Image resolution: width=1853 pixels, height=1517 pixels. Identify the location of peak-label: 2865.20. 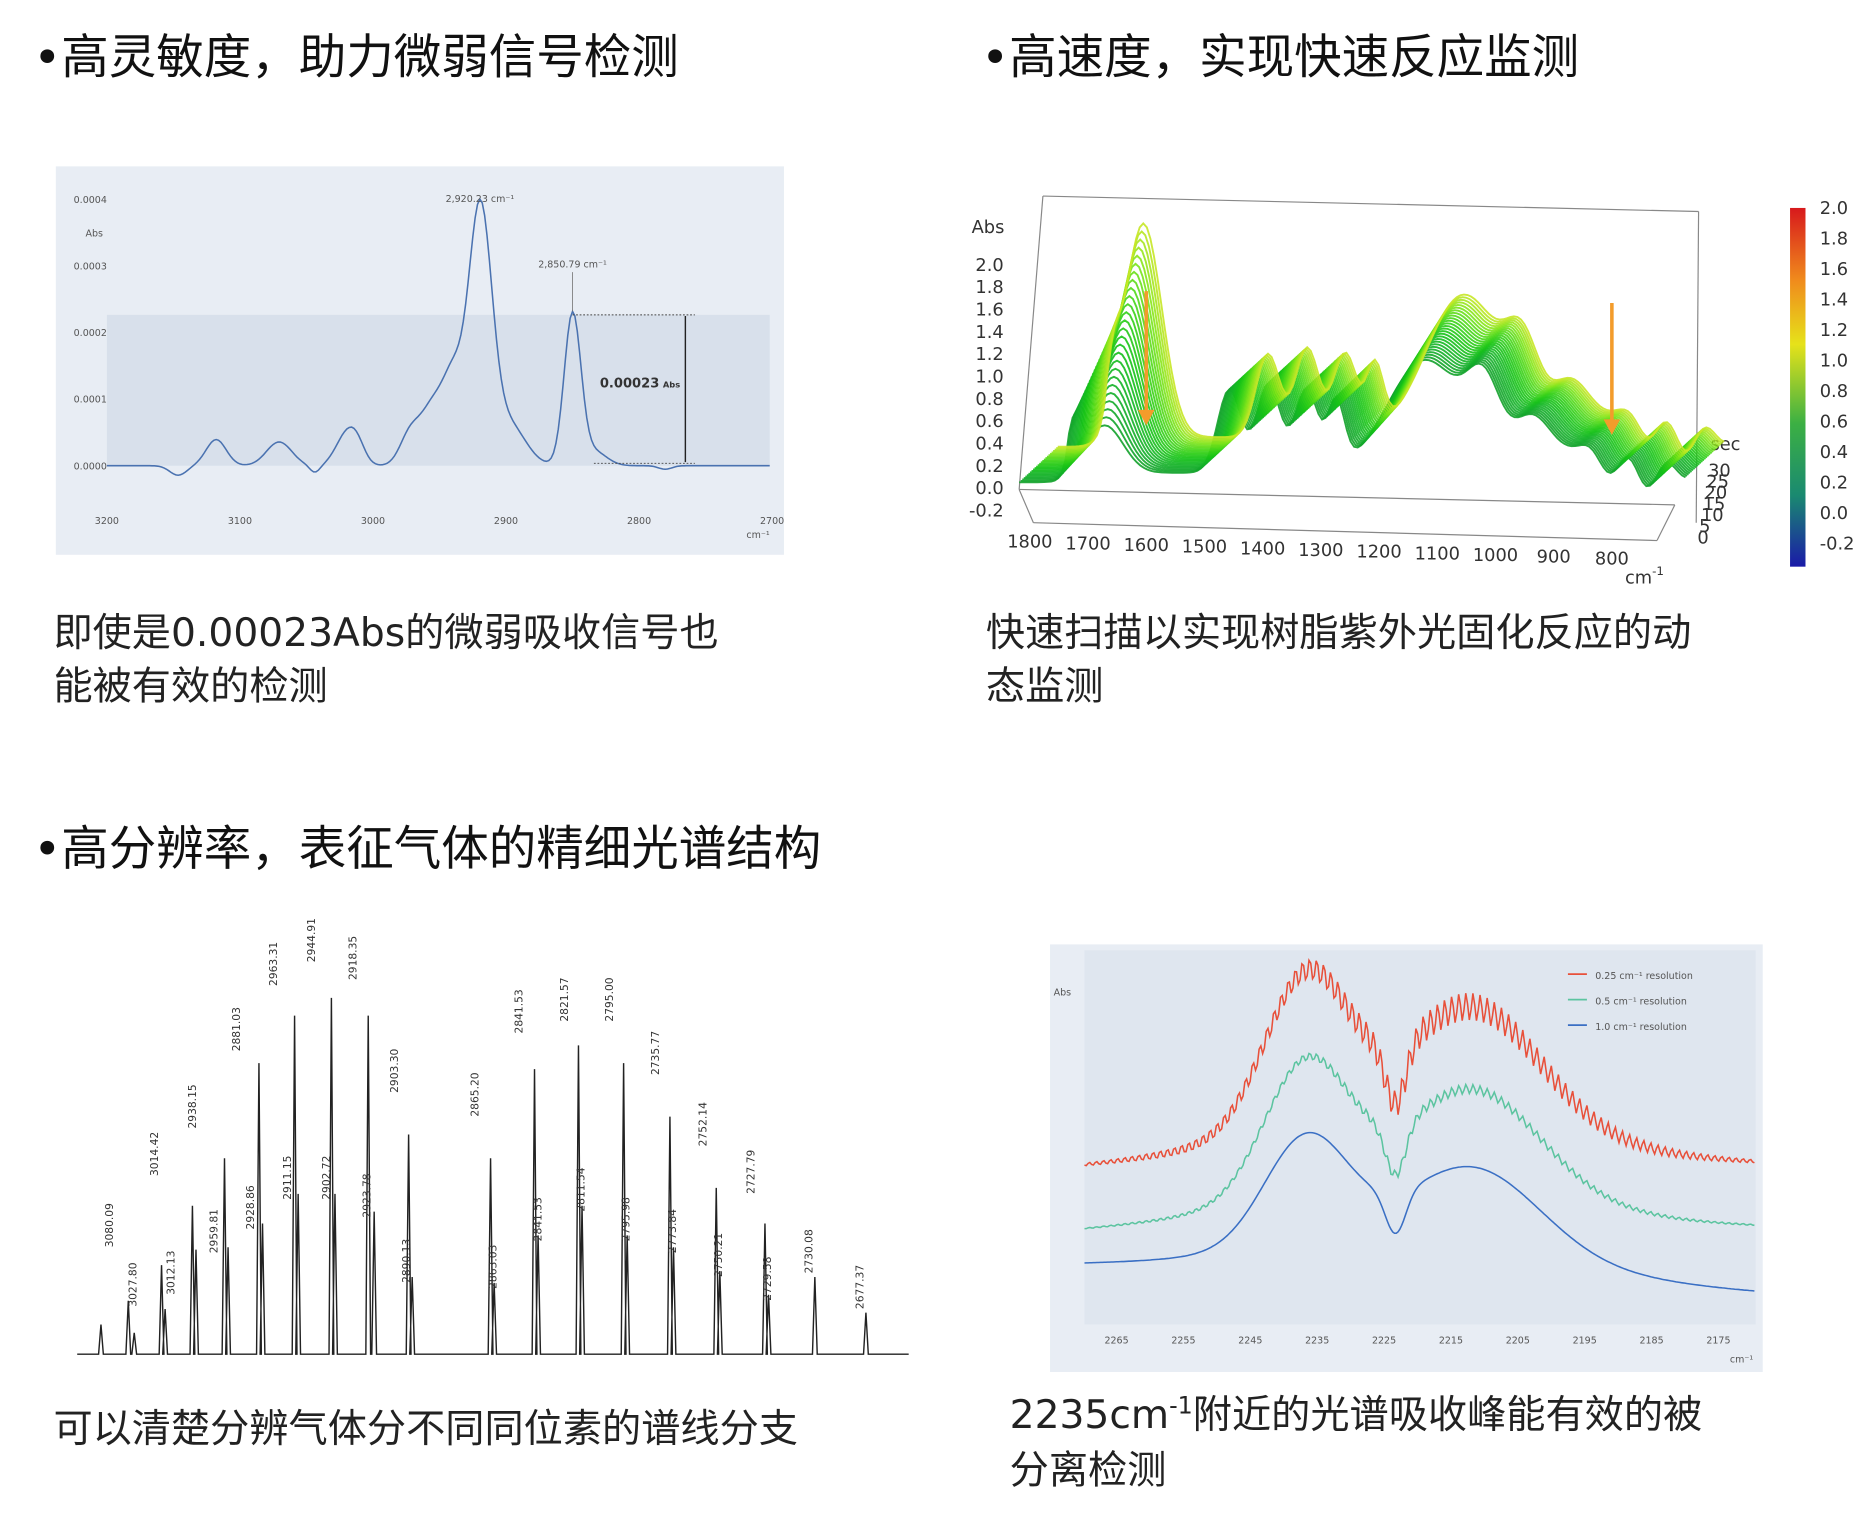
(475, 1094).